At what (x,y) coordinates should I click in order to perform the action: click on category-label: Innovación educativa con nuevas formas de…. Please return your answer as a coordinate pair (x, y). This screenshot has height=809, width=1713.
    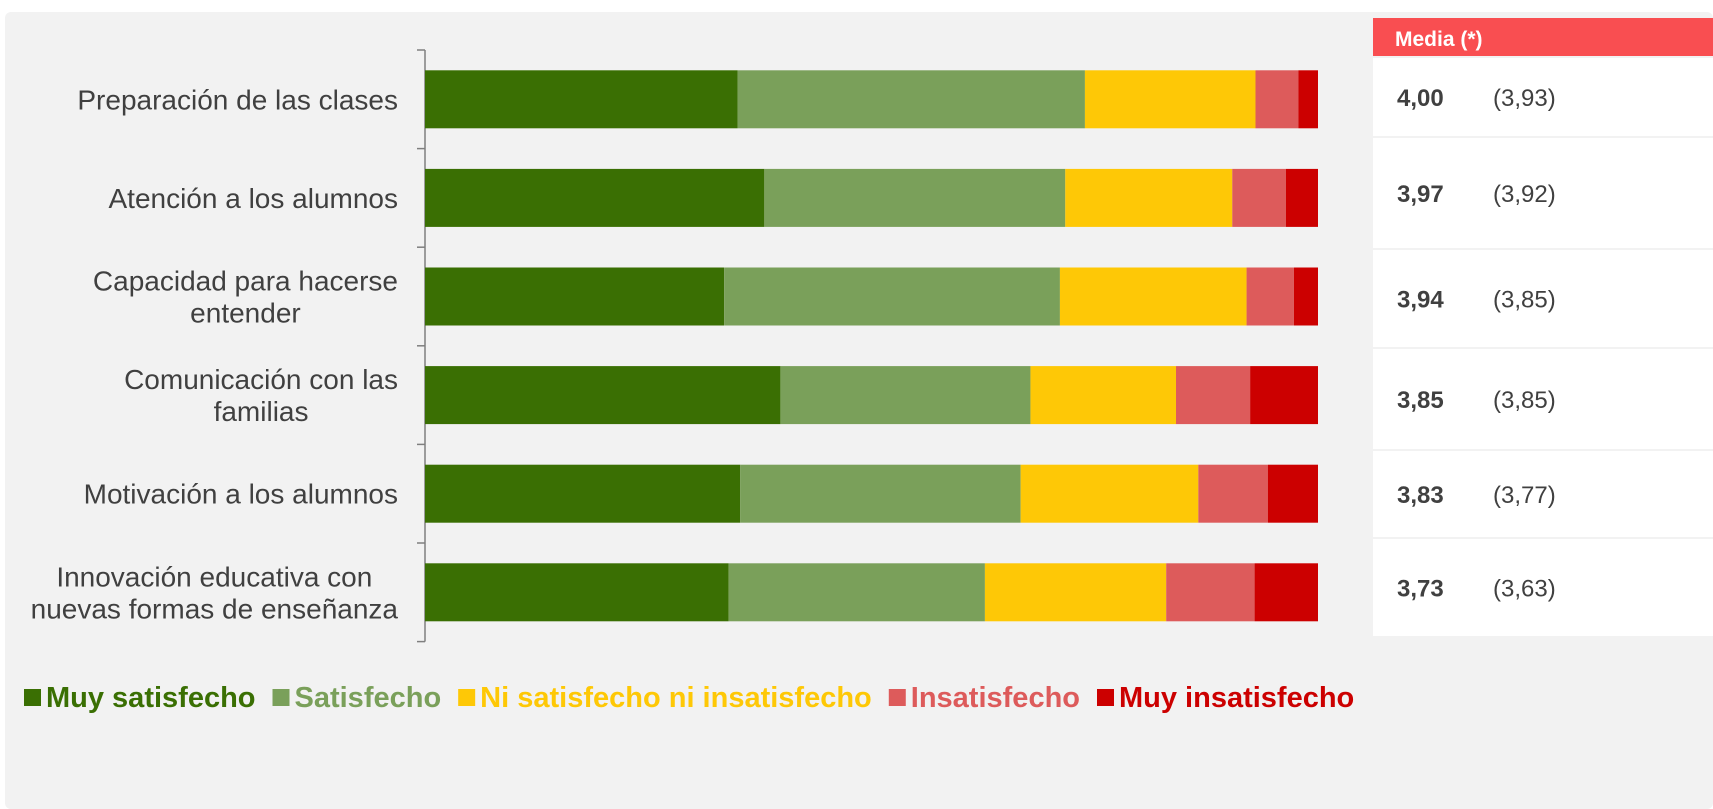
    Looking at the image, I should click on (215, 592).